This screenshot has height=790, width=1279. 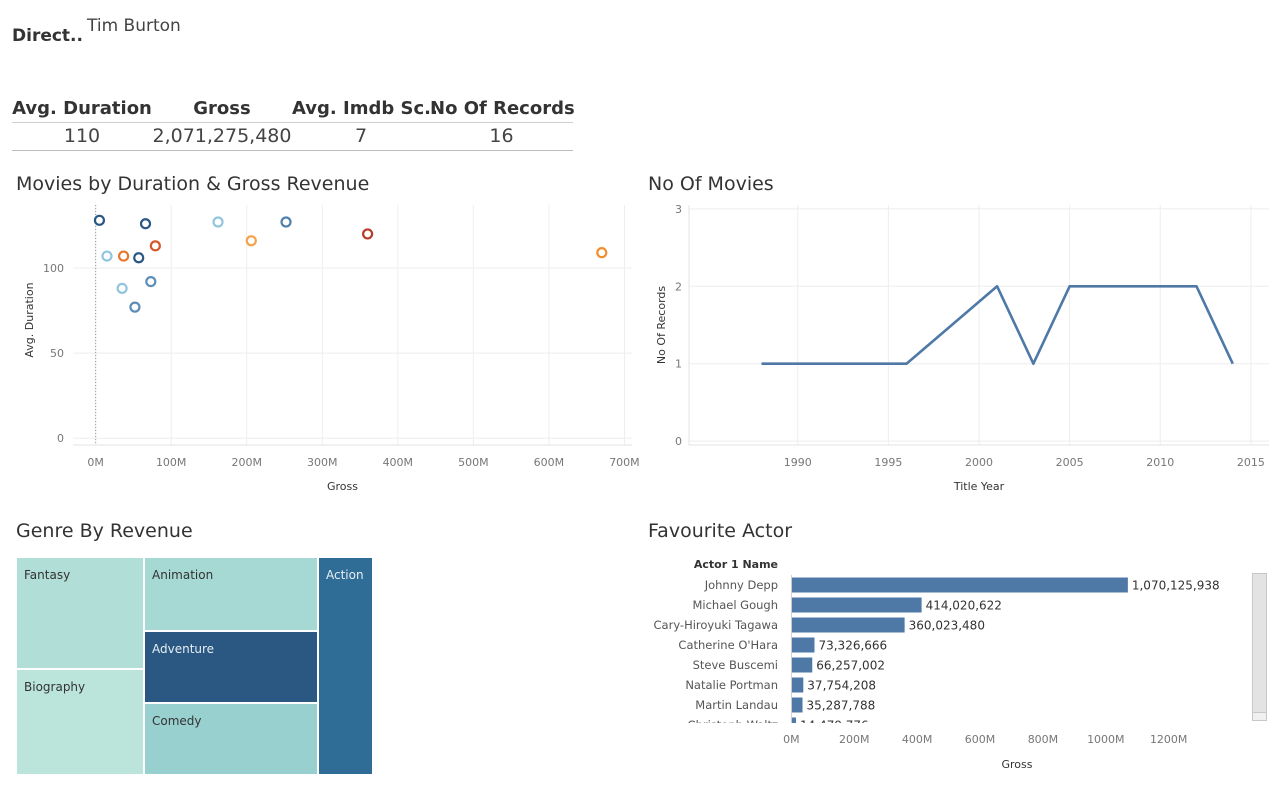 I want to click on bar-value-label: 37,754,208, so click(x=841, y=686).